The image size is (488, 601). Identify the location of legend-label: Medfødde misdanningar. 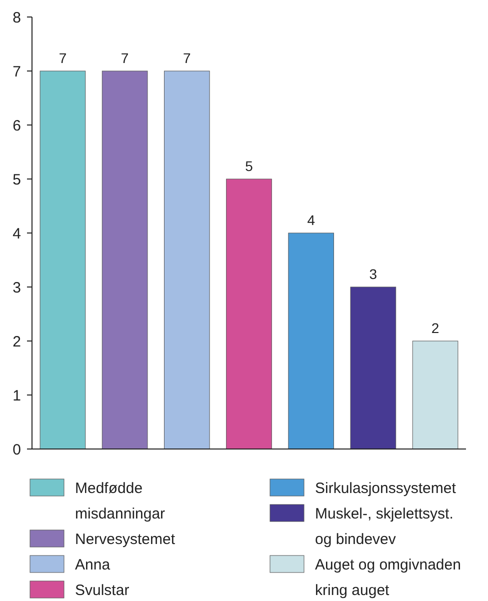
(120, 501).